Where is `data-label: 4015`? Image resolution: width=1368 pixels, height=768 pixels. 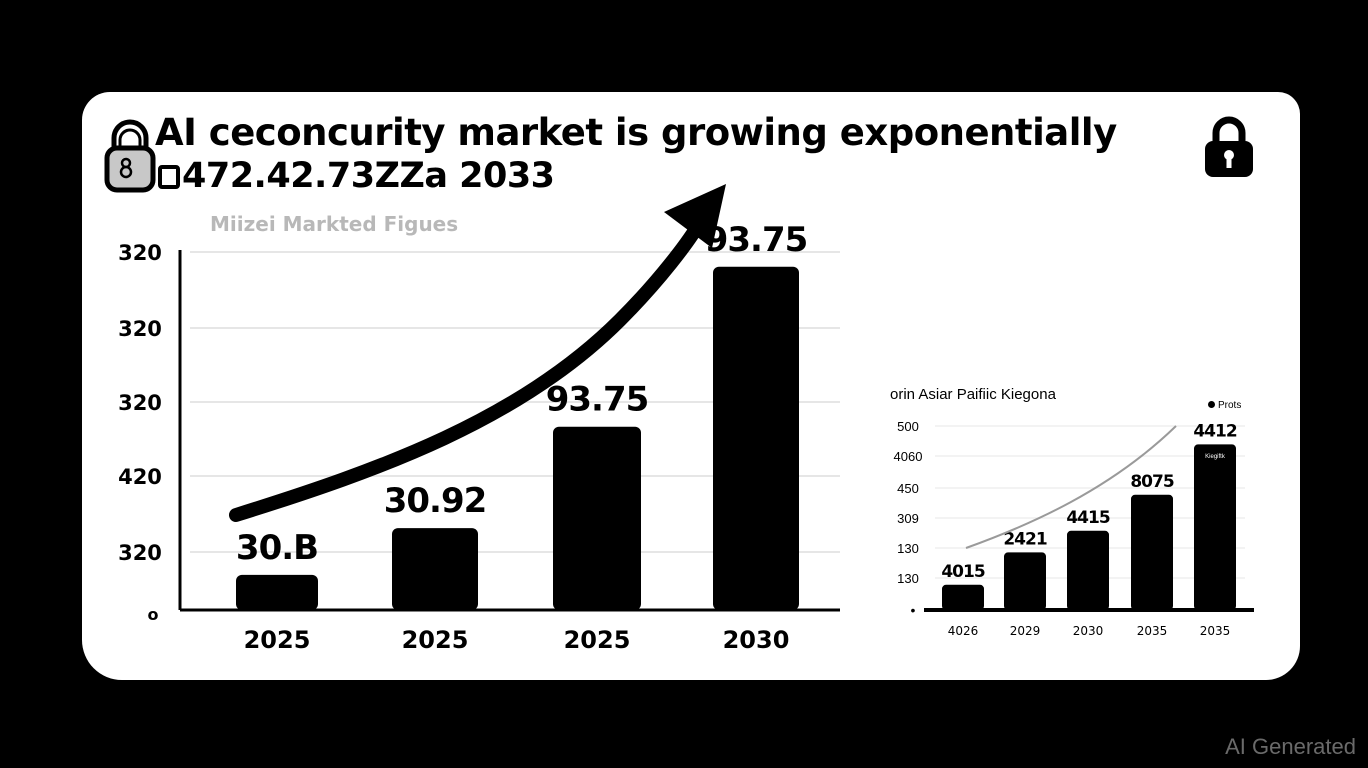
data-label: 4015 is located at coordinates (962, 572).